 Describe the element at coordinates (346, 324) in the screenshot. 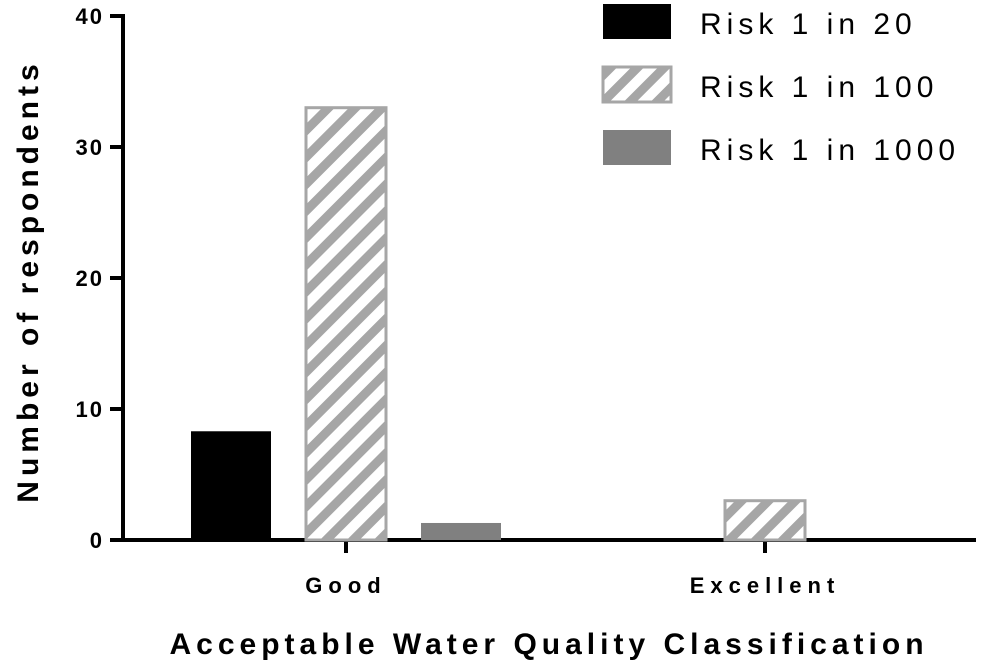

I see `bar-risk-1-in-100-good` at that location.